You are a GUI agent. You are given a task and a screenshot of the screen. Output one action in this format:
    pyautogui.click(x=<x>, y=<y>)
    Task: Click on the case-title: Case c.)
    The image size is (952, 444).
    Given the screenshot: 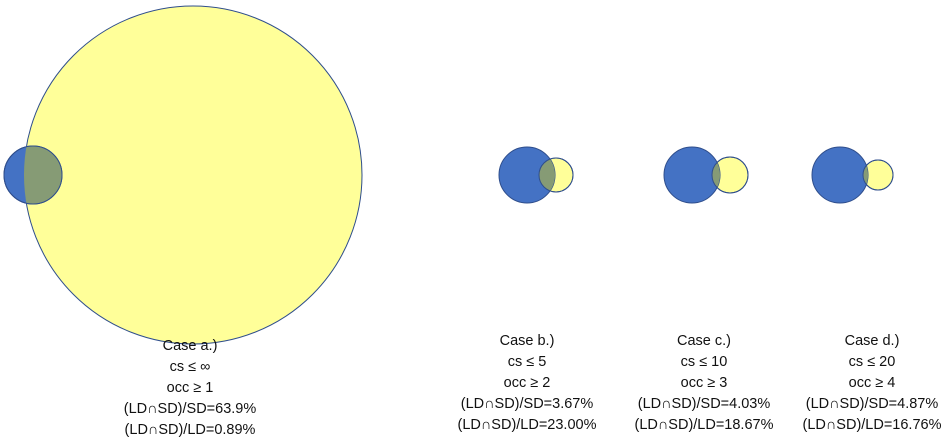 What is the action you would take?
    pyautogui.click(x=704, y=341)
    